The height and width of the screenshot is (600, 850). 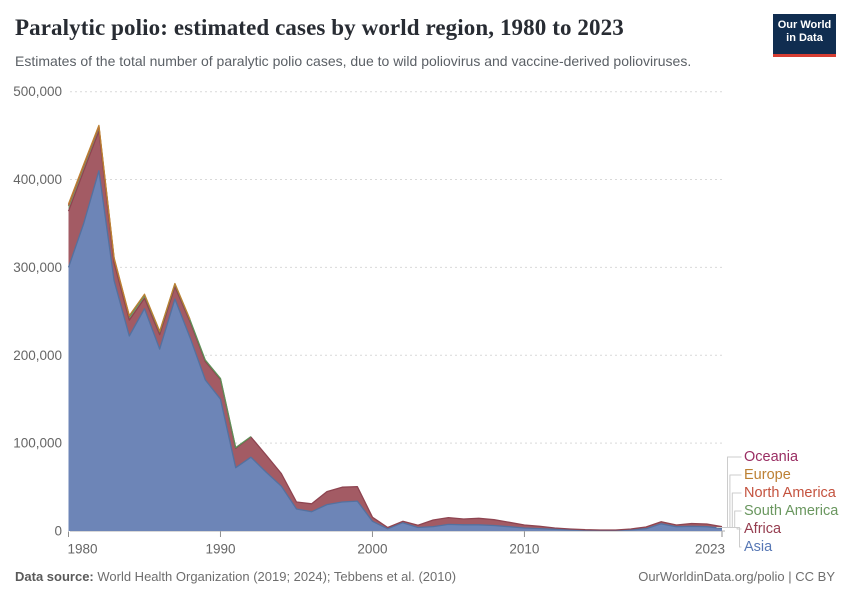 What do you see at coordinates (763, 529) in the screenshot?
I see `legend-item-africa: Africa` at bounding box center [763, 529].